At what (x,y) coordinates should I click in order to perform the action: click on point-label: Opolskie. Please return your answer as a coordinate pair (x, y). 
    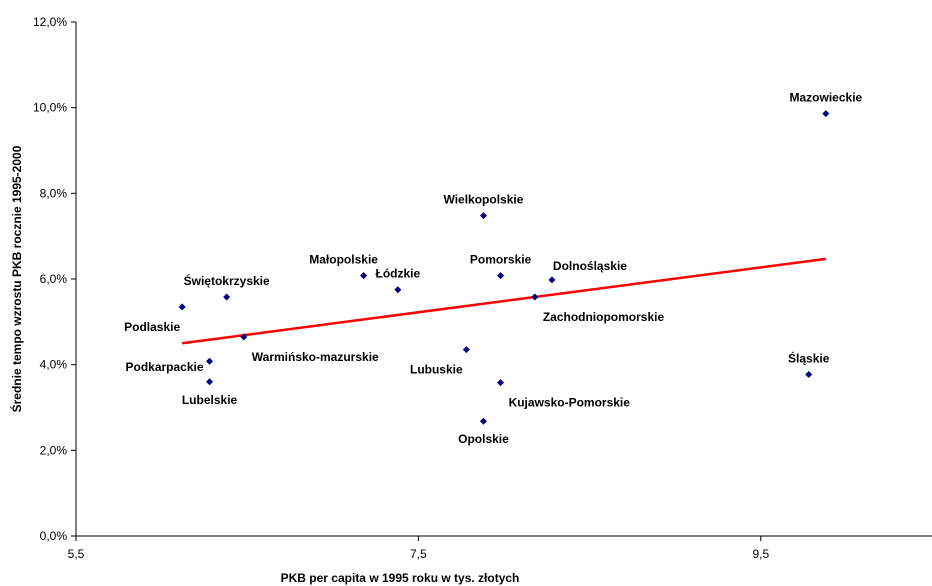
    Looking at the image, I should click on (483, 439).